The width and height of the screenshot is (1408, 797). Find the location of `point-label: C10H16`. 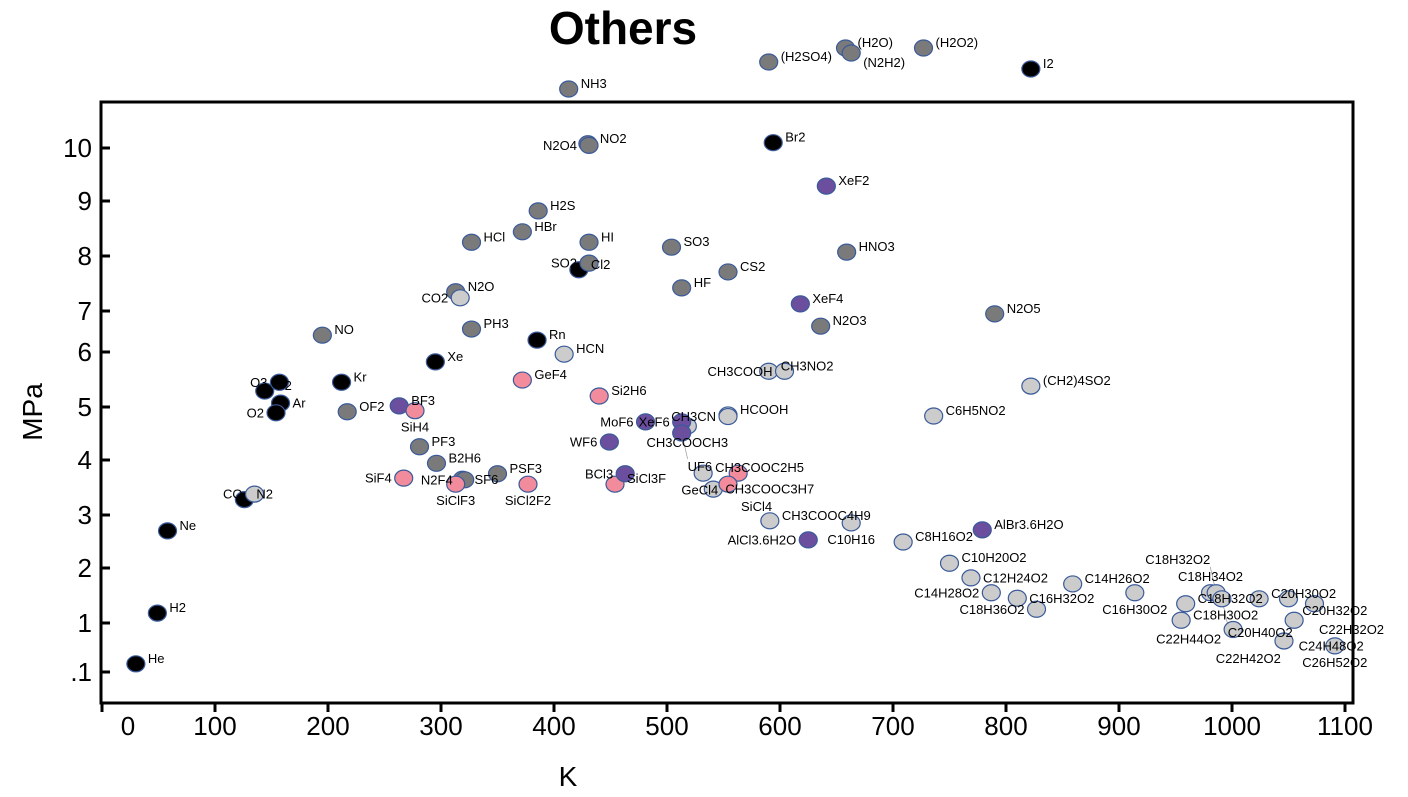

point-label: C10H16 is located at coordinates (851, 539).